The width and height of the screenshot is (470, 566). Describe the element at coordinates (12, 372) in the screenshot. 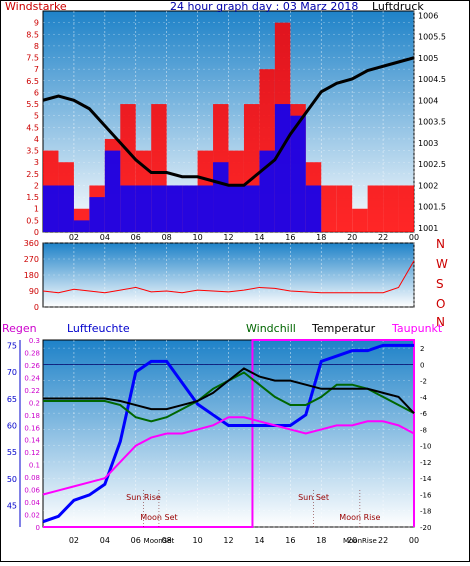

I see `humidity-tick-label: 70` at that location.